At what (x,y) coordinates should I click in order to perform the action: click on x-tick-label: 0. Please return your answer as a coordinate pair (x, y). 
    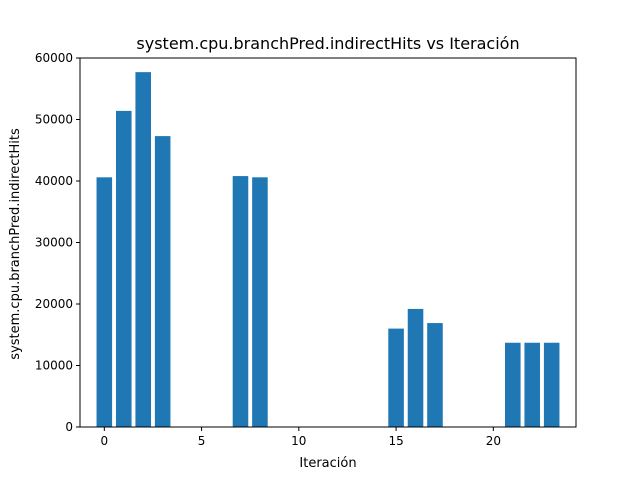
    Looking at the image, I should click on (104, 441).